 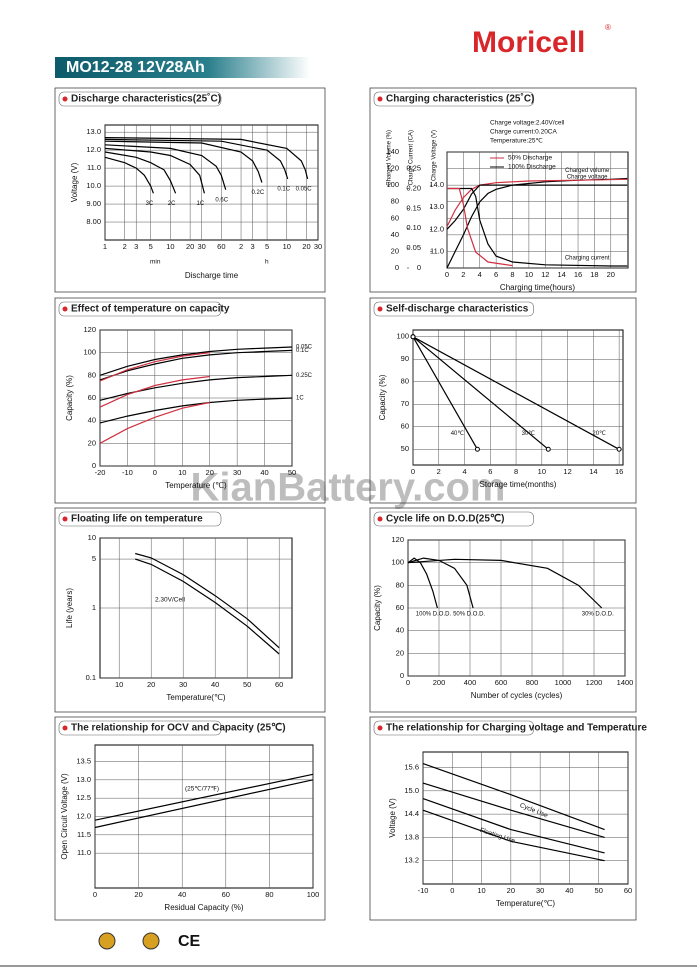 What do you see at coordinates (587, 171) in the screenshot?
I see `curve-label: Charged volume` at bounding box center [587, 171].